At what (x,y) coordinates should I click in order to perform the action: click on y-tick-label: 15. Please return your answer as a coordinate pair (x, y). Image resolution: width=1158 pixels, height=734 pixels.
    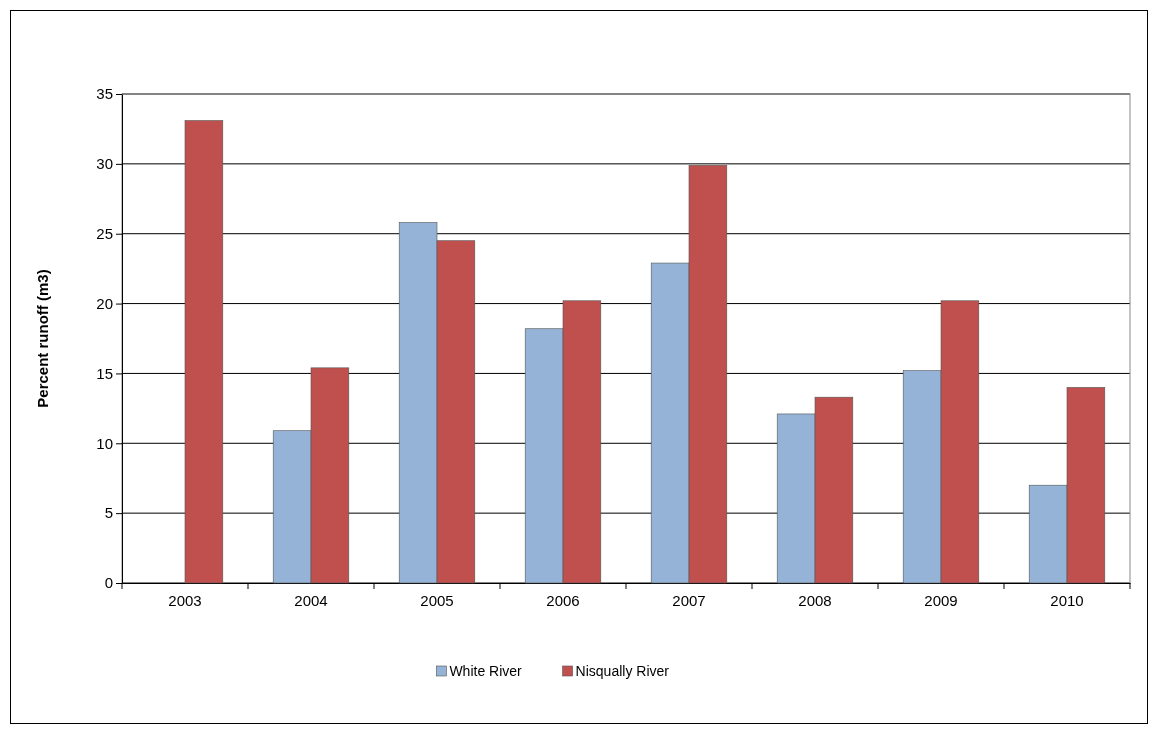
    Looking at the image, I should click on (104, 373).